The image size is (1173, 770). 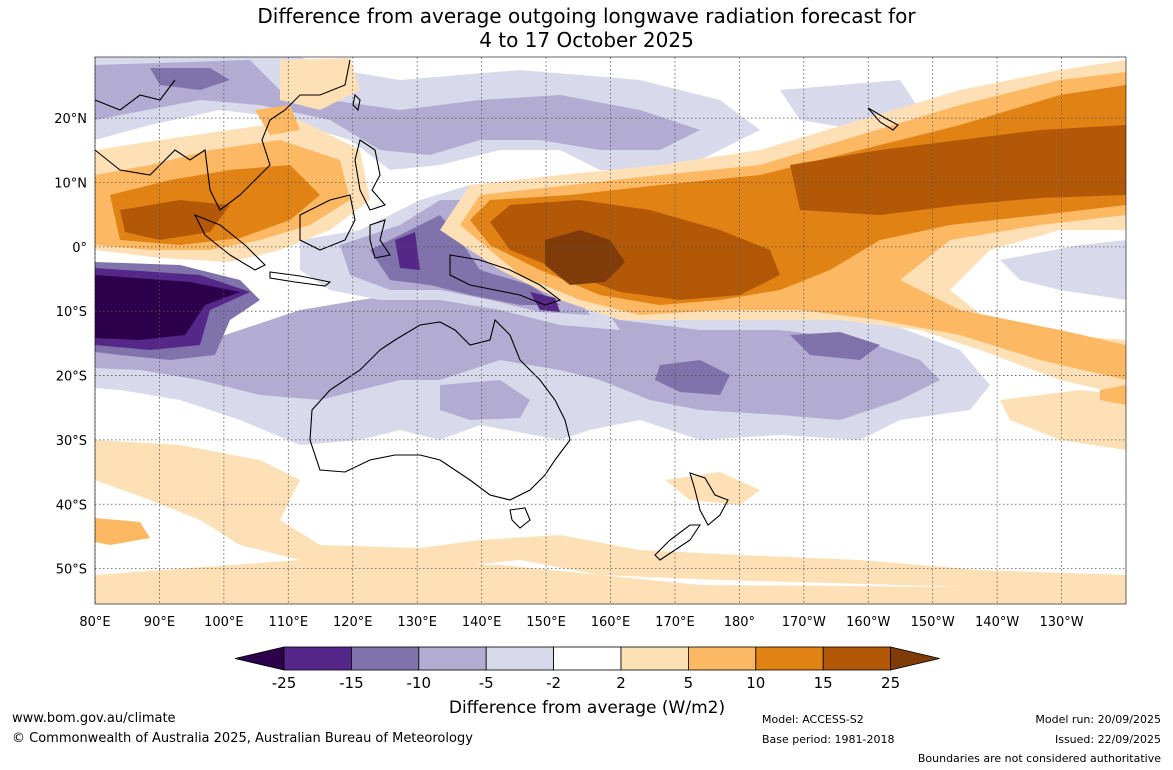 I want to click on legend-tick-label: -5, so click(x=486, y=683).